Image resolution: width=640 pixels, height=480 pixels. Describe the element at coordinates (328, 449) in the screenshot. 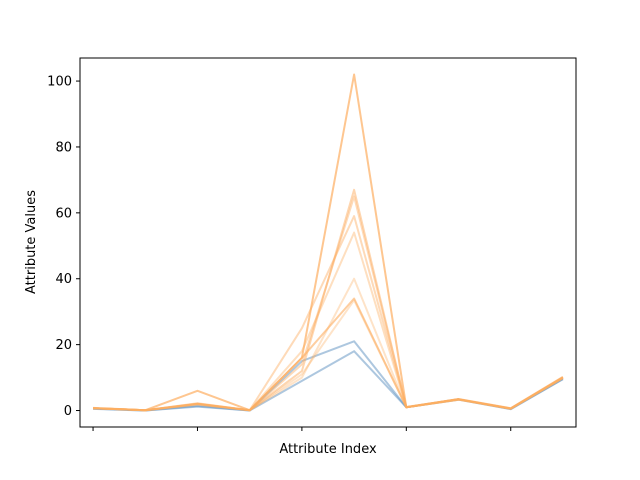

I see `x-axis-label: Attribute Index` at that location.